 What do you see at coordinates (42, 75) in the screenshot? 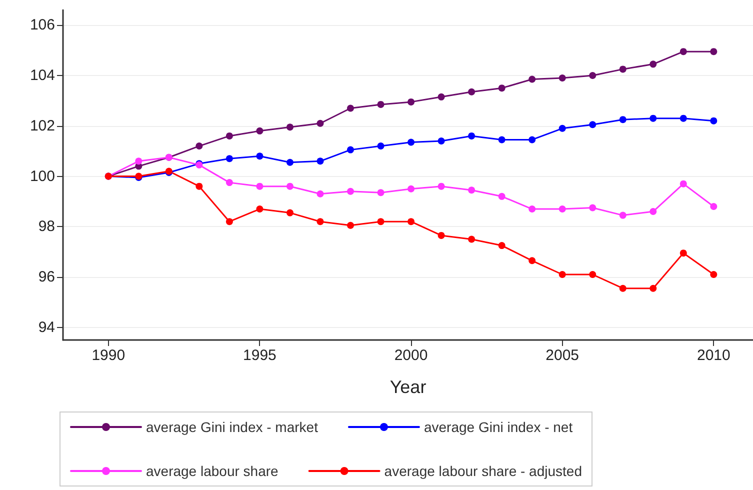
I see `y-tick-label: 104` at bounding box center [42, 75].